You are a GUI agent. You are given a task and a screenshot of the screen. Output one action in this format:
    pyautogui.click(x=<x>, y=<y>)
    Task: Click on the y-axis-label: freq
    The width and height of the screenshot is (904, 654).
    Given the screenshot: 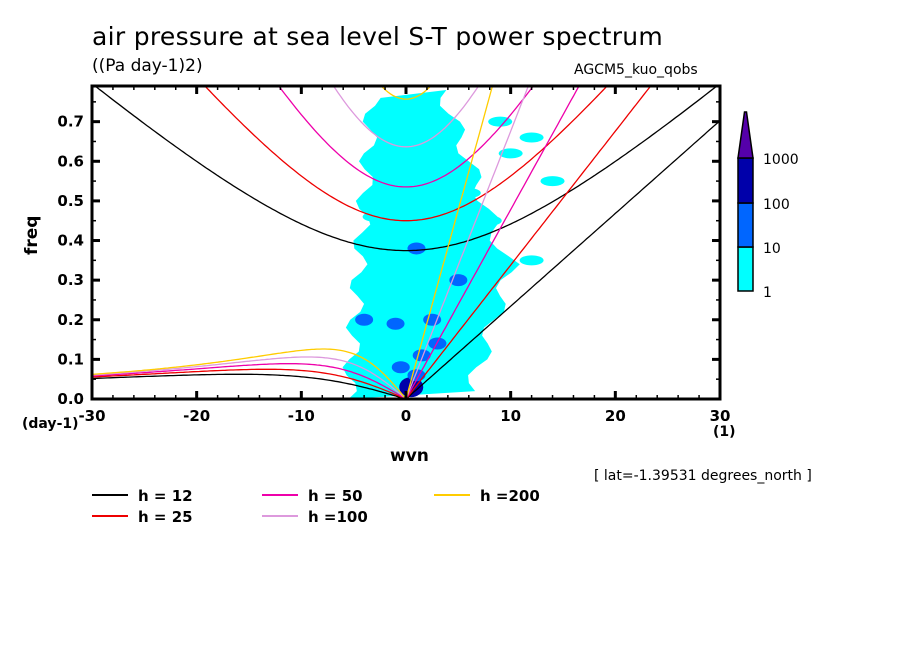 What is the action you would take?
    pyautogui.click(x=32, y=235)
    